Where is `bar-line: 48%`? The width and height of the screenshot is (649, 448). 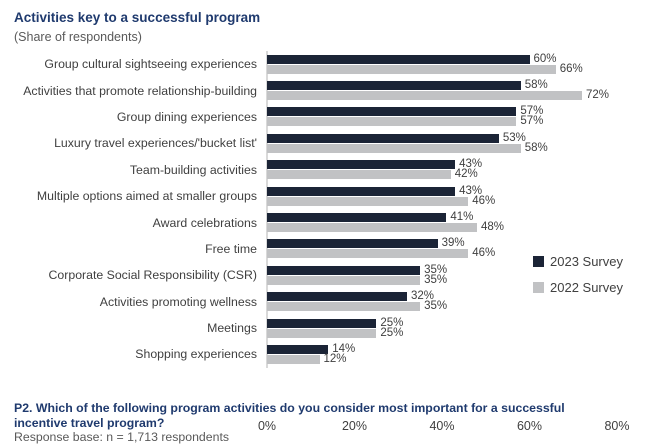 bar-line: 48% is located at coordinates (458, 227).